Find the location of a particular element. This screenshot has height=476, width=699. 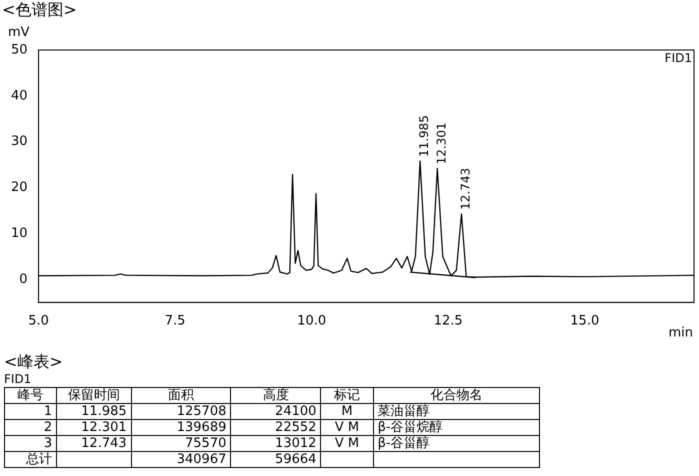

text: 139689 is located at coordinates (181, 428).